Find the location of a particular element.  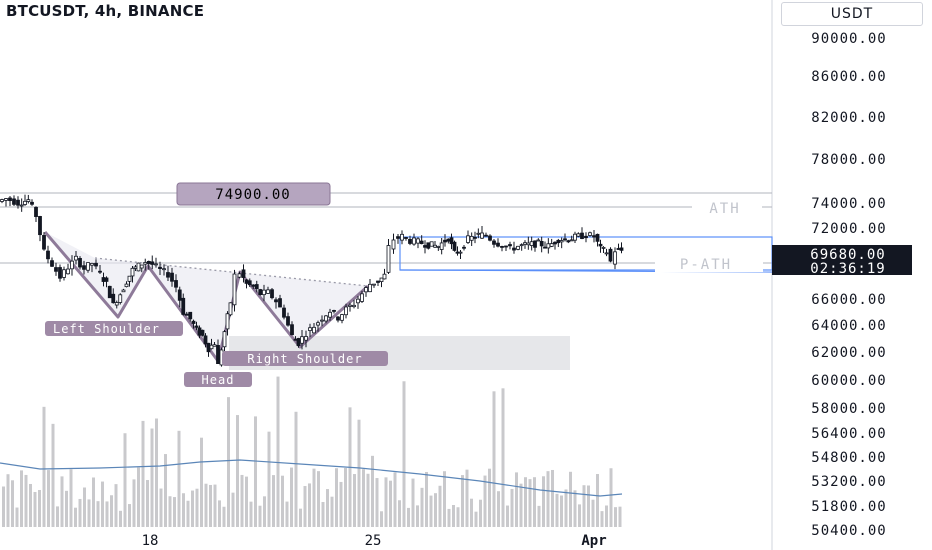

price-axis-label: 54800.00 is located at coordinates (848, 458).